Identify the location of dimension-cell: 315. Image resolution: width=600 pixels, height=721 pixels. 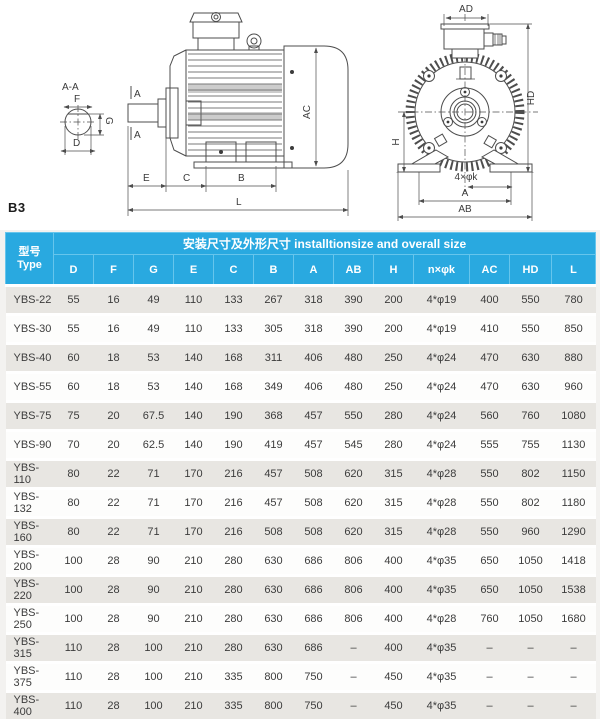
(393, 473).